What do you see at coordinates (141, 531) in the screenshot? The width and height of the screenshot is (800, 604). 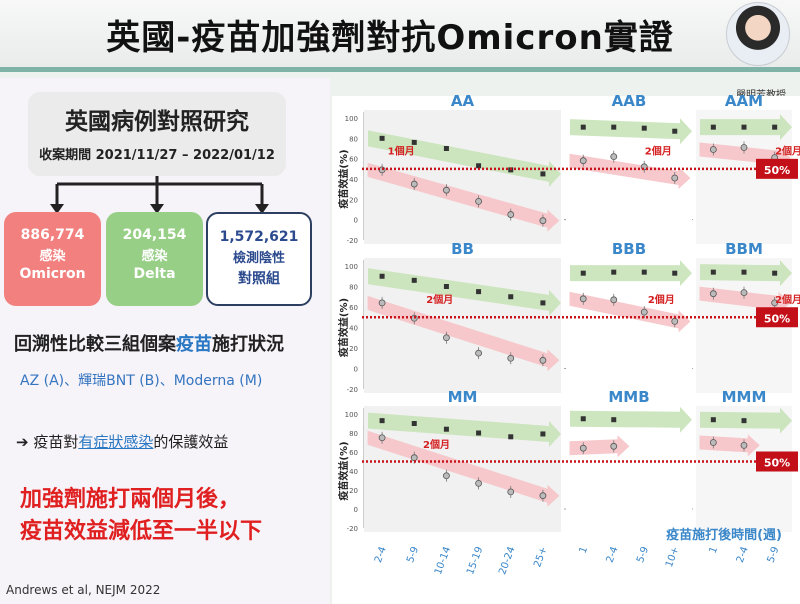 I see `conclusion-line2: 疫苗效益減低至一半以下` at bounding box center [141, 531].